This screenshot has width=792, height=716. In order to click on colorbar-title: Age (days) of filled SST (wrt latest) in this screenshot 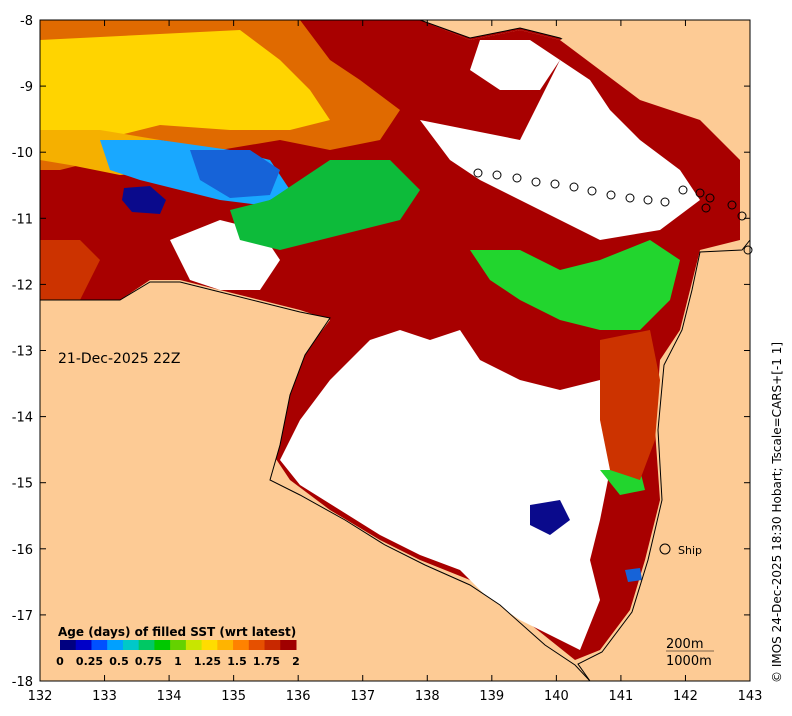, I will do `click(177, 632)`.